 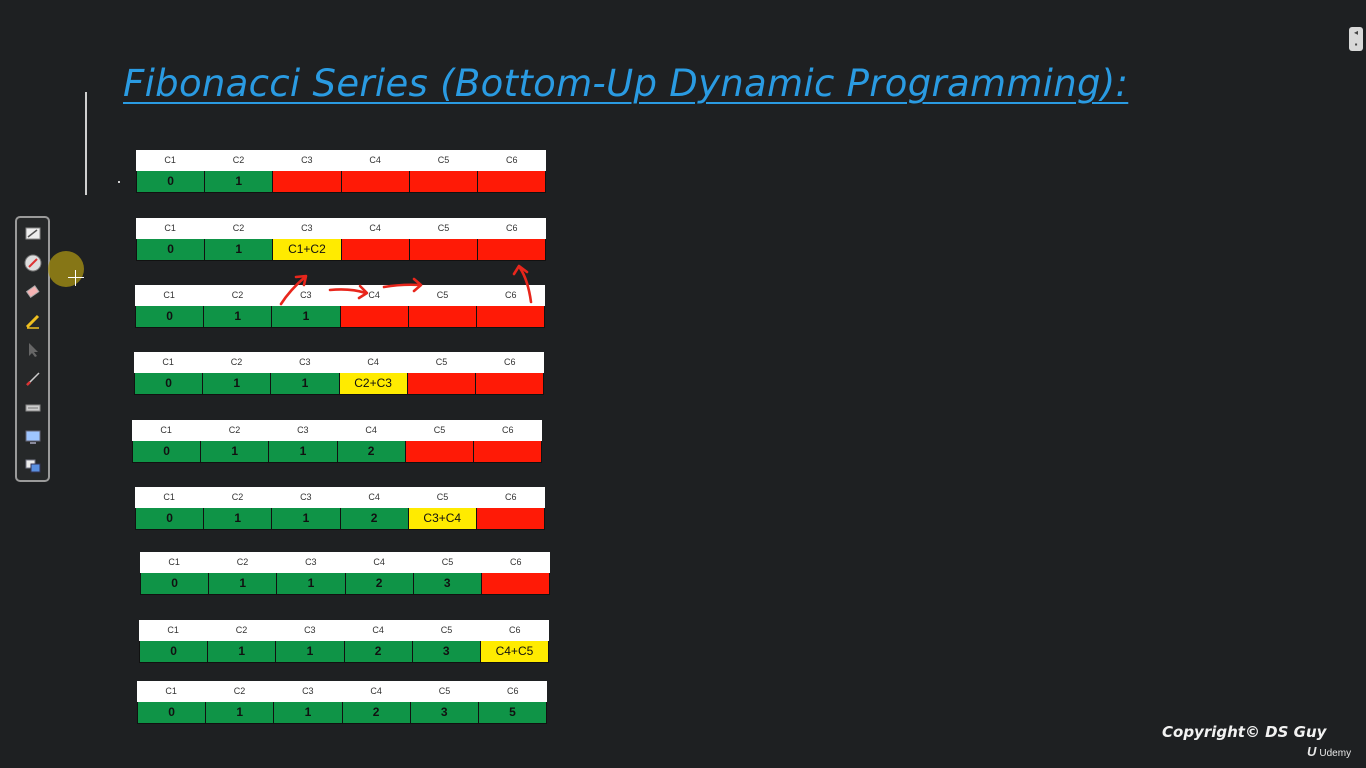 I want to click on screen-icon, so click(x=33, y=437).